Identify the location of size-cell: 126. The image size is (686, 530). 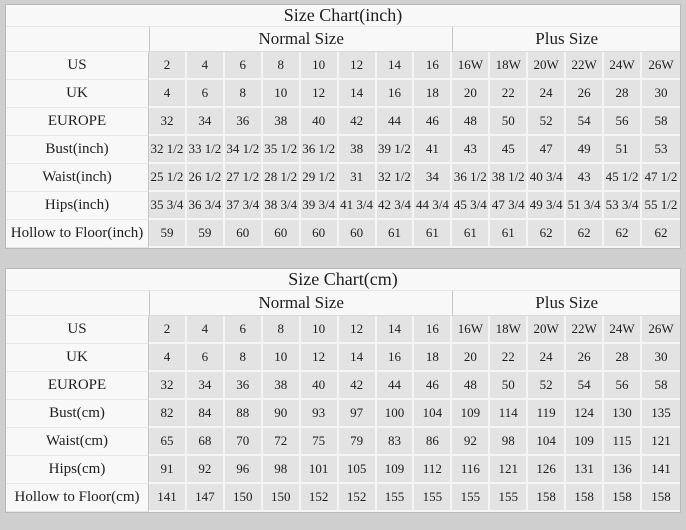
(547, 470).